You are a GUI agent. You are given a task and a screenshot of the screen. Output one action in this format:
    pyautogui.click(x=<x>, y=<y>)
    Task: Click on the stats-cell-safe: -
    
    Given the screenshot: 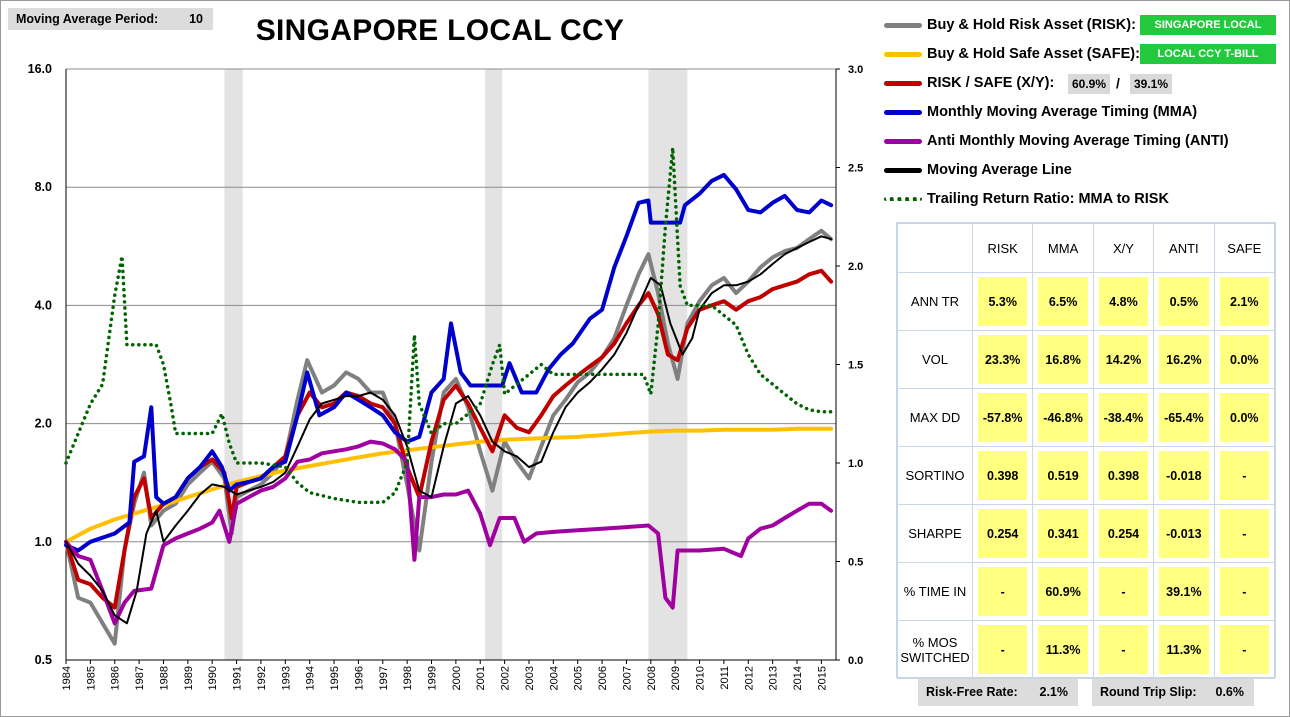 What is the action you would take?
    pyautogui.click(x=1244, y=533)
    